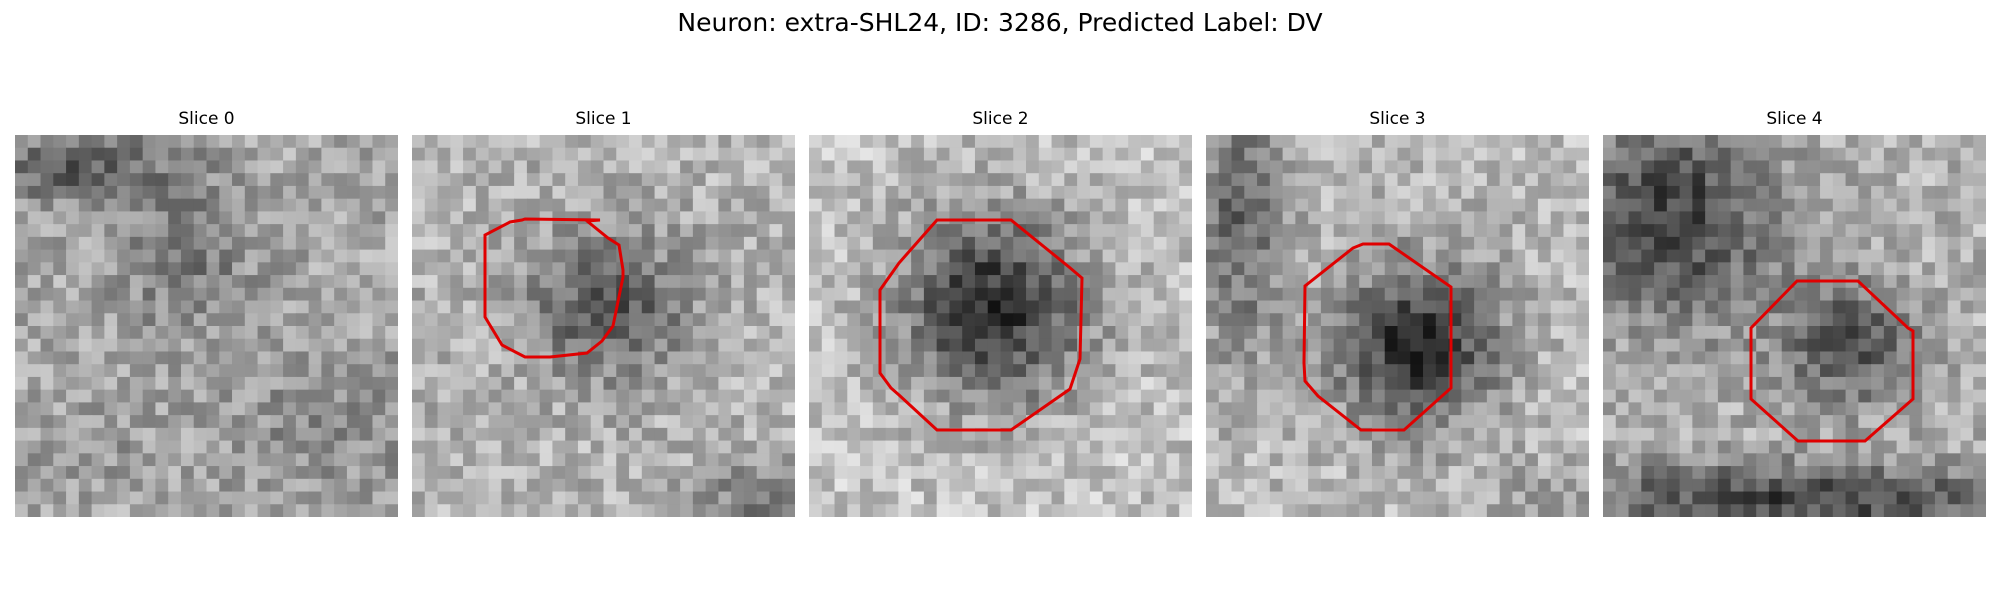 The image size is (2000, 600). Describe the element at coordinates (206, 326) in the screenshot. I see `slice-0-image` at that location.